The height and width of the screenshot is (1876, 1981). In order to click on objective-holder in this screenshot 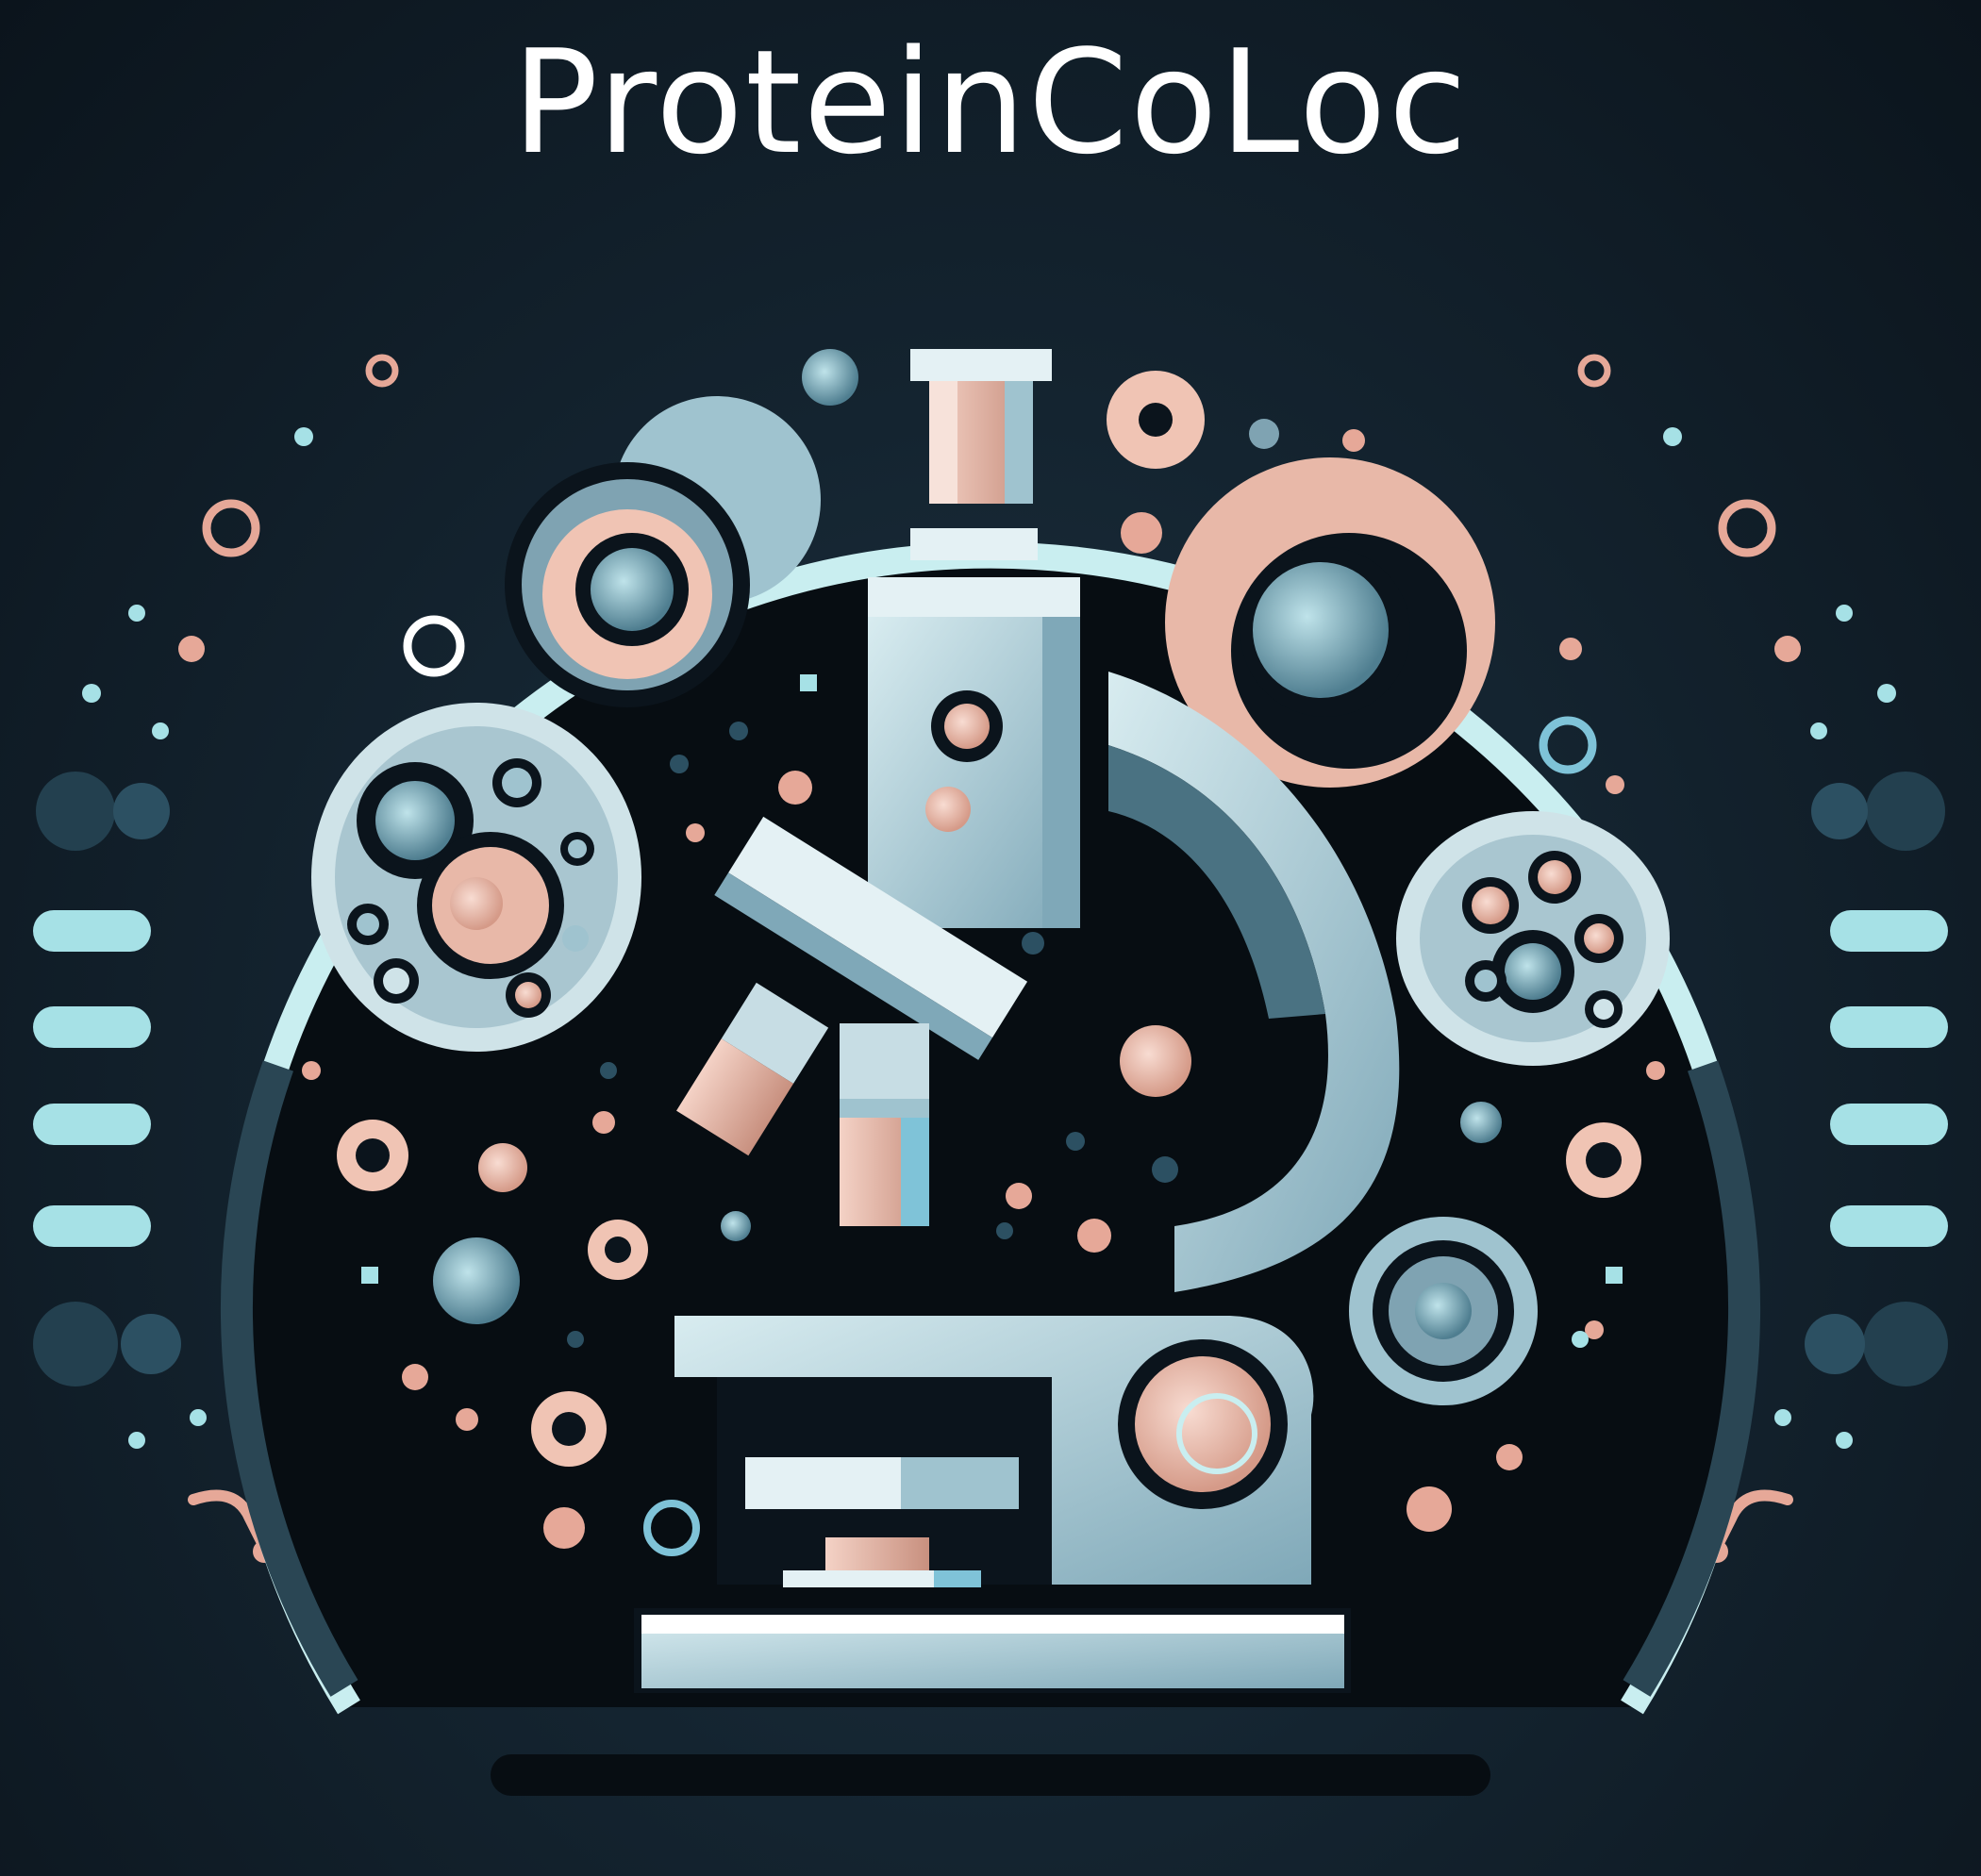, I will do `click(878, 927)`.